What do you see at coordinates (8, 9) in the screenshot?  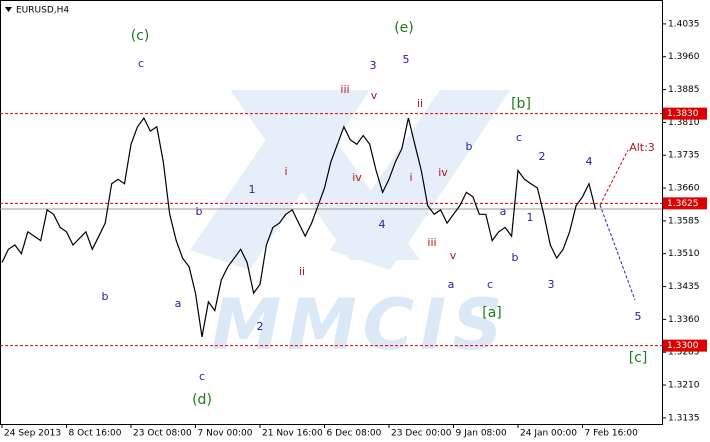 I see `menu-arrow` at bounding box center [8, 9].